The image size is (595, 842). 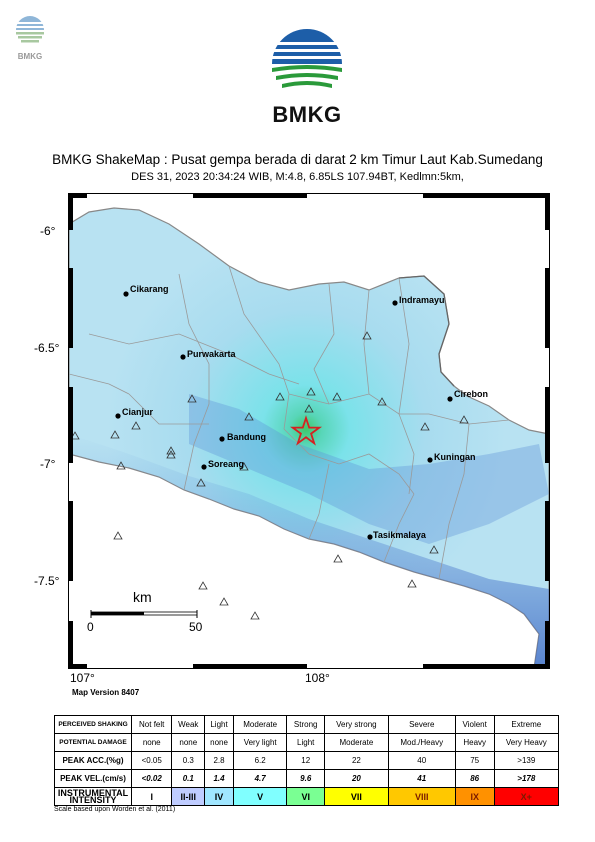 What do you see at coordinates (526, 778) in the screenshot?
I see `legend-cell: >178` at bounding box center [526, 778].